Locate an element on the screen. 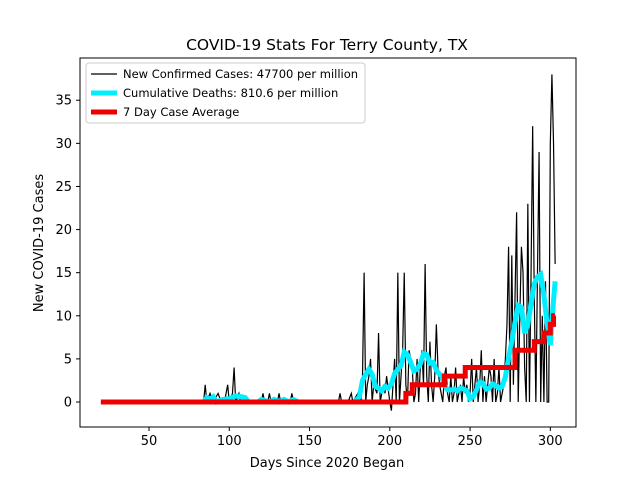 The width and height of the screenshot is (640, 480). x-tick-label: 50 is located at coordinates (149, 441).